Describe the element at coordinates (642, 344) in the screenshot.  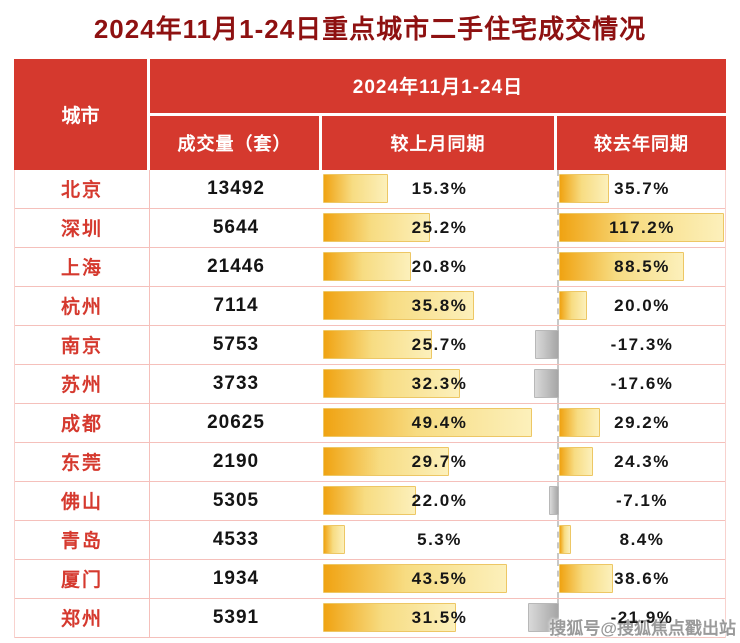
I see `yoy-value: -17.3%` at that location.